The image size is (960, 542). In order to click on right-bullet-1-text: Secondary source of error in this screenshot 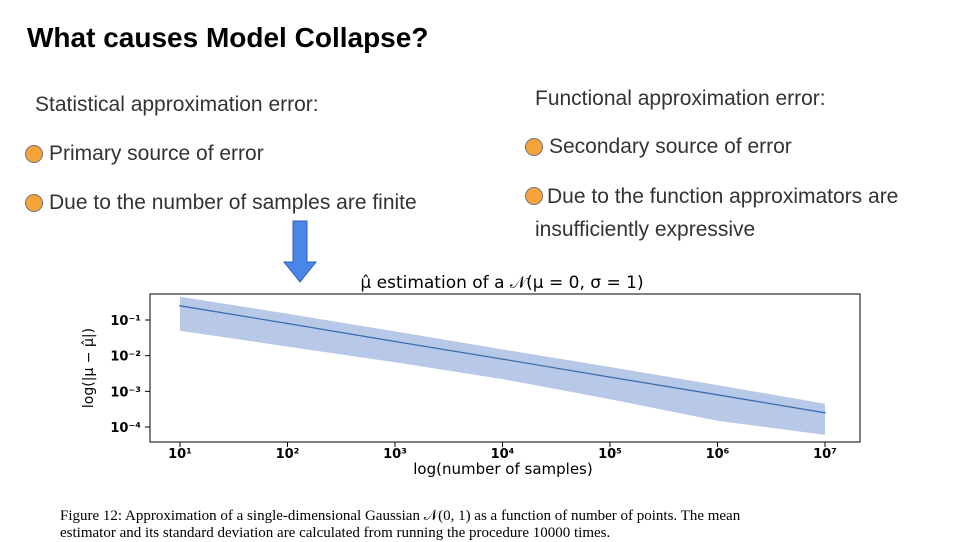, I will do `click(670, 146)`.